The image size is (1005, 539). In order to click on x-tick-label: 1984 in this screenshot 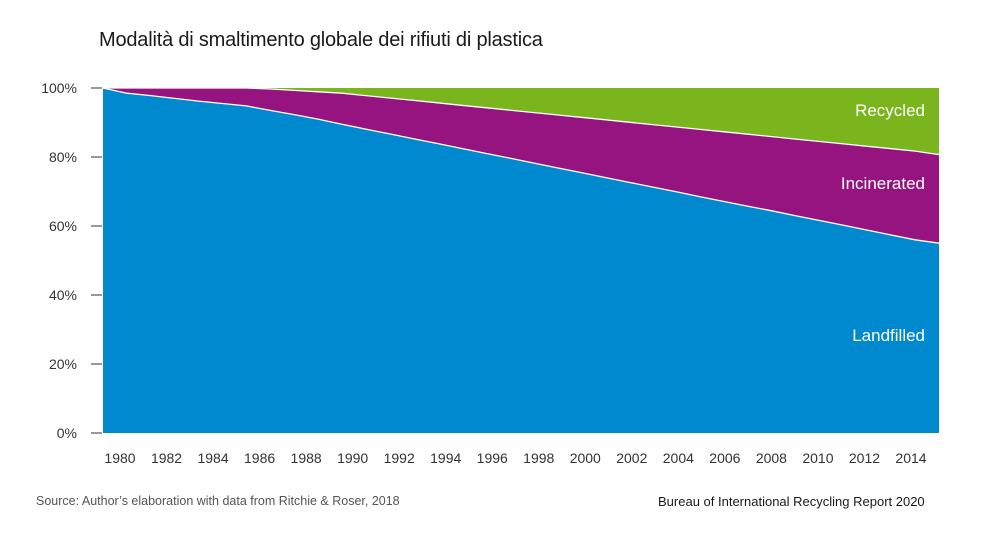, I will do `click(212, 458)`.